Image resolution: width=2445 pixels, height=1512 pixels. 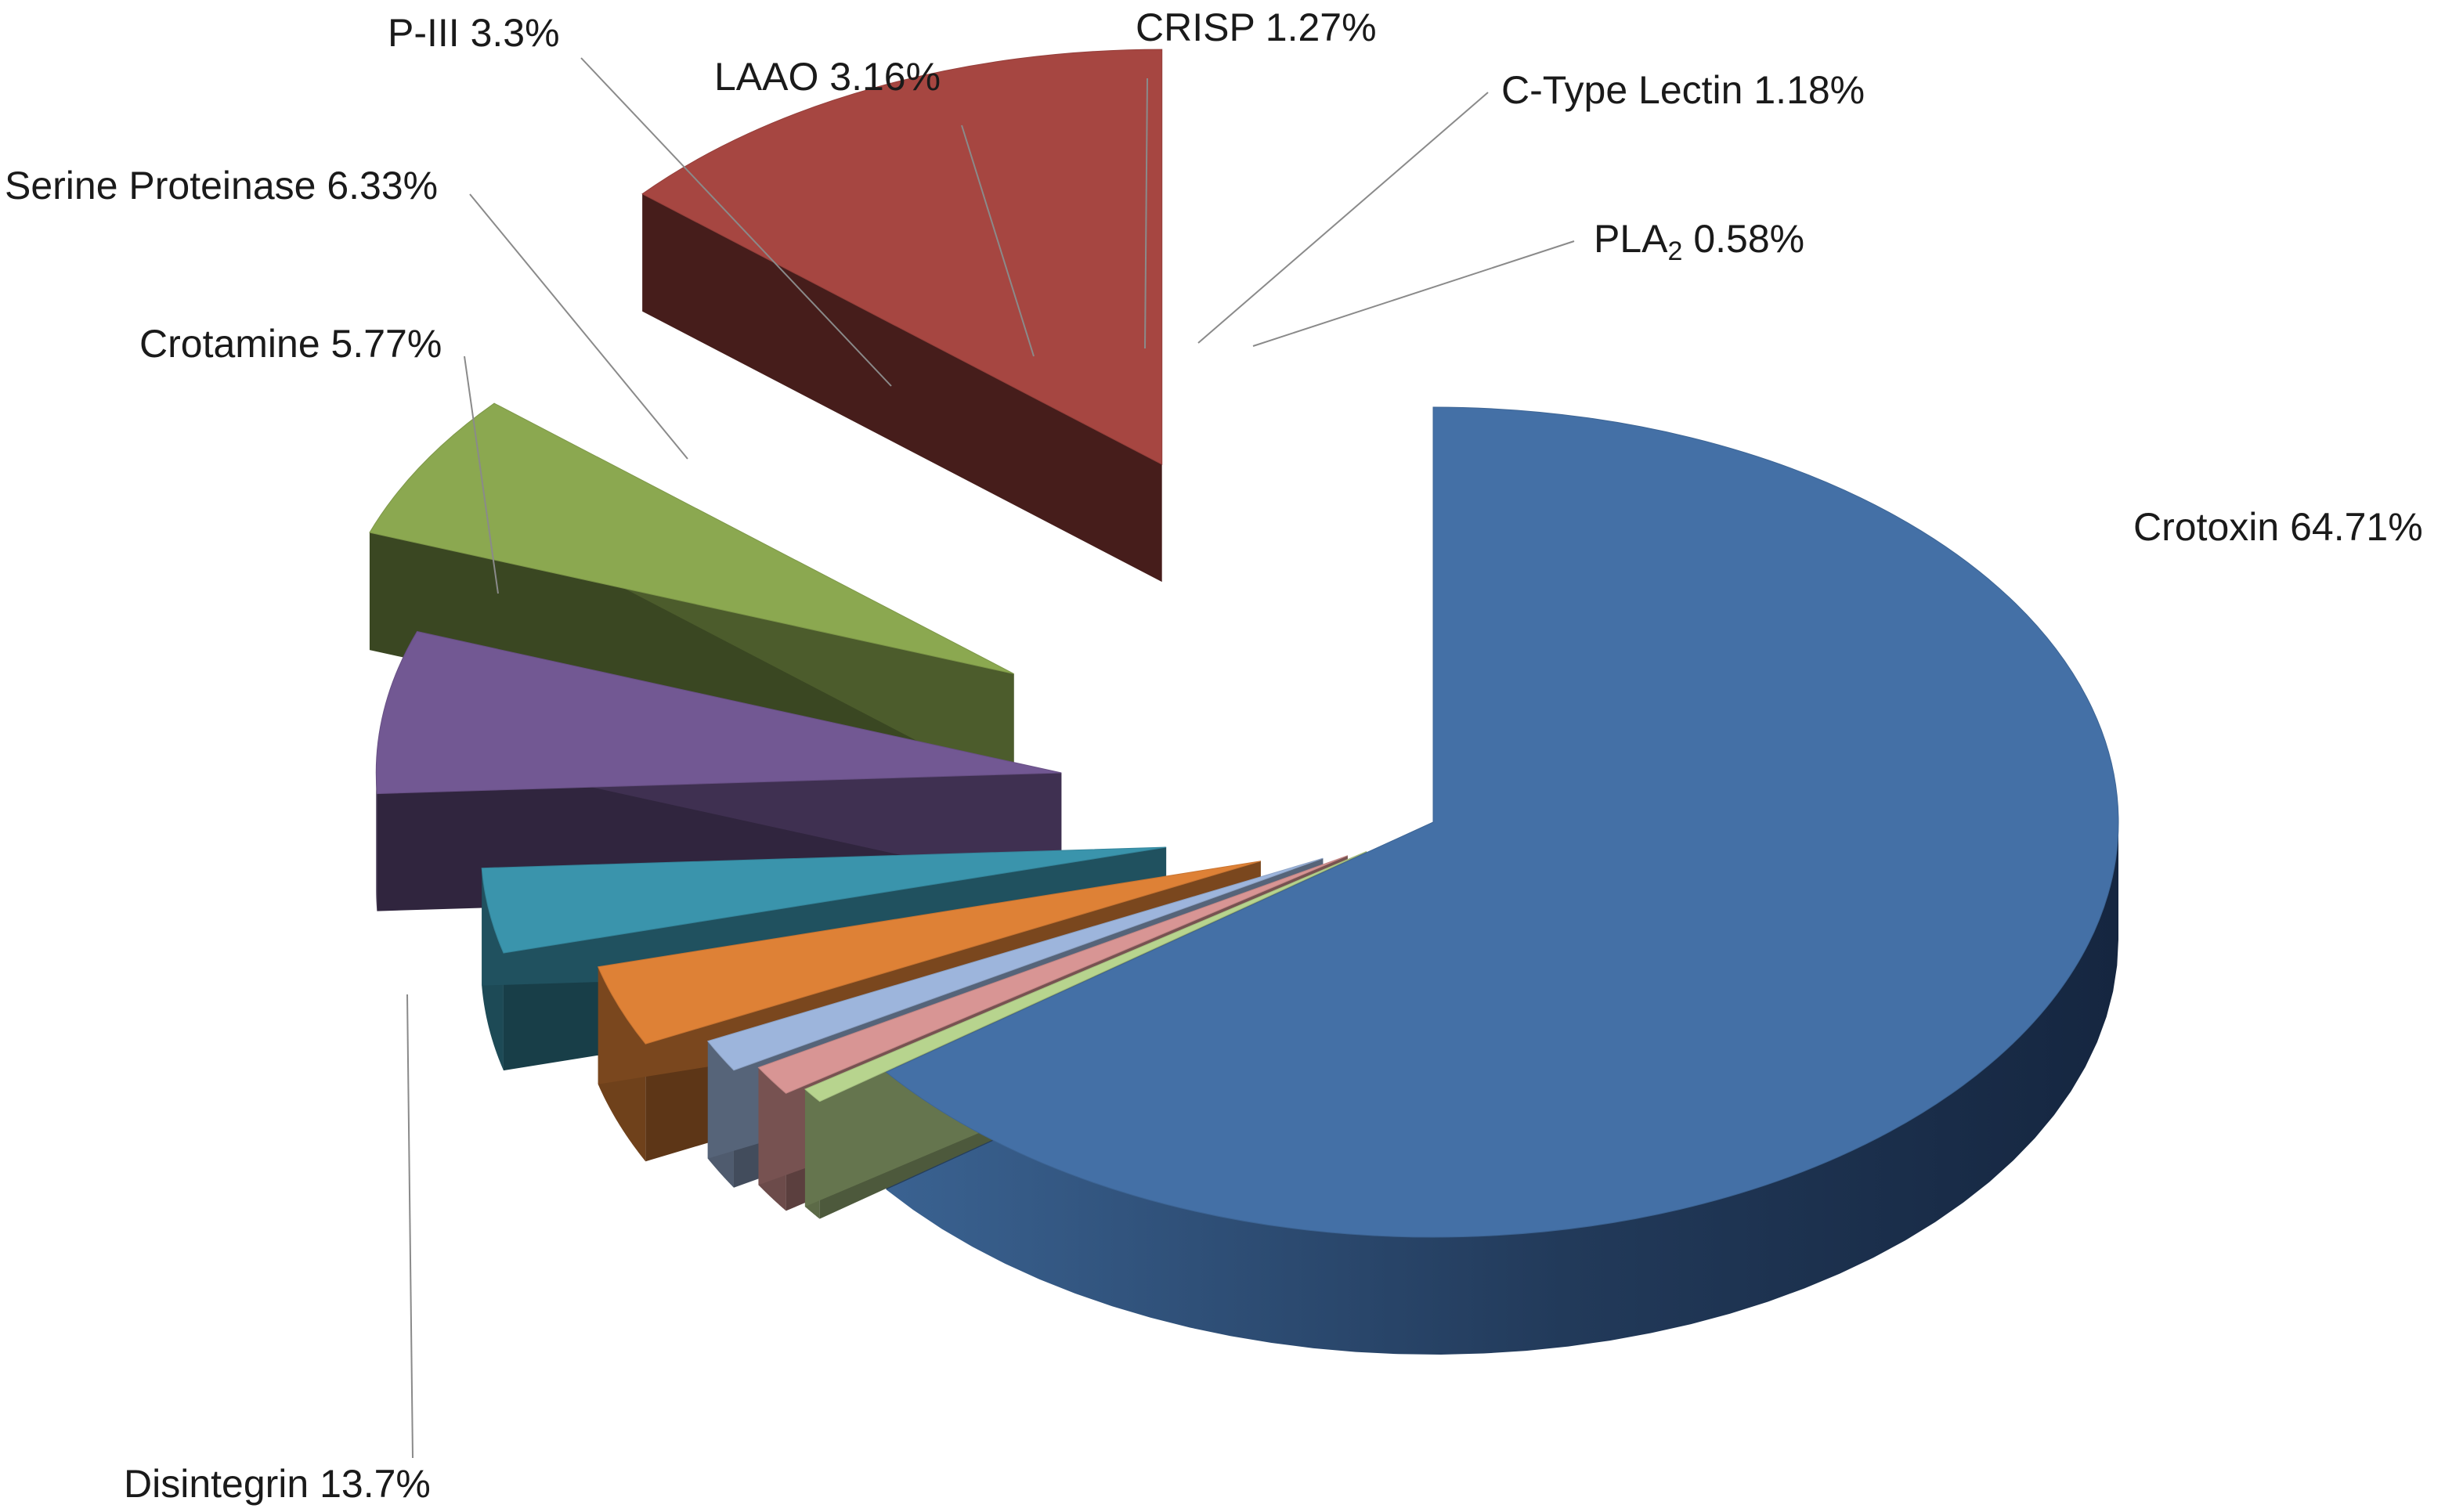 I want to click on slice-disintegrin, so click(x=902, y=257).